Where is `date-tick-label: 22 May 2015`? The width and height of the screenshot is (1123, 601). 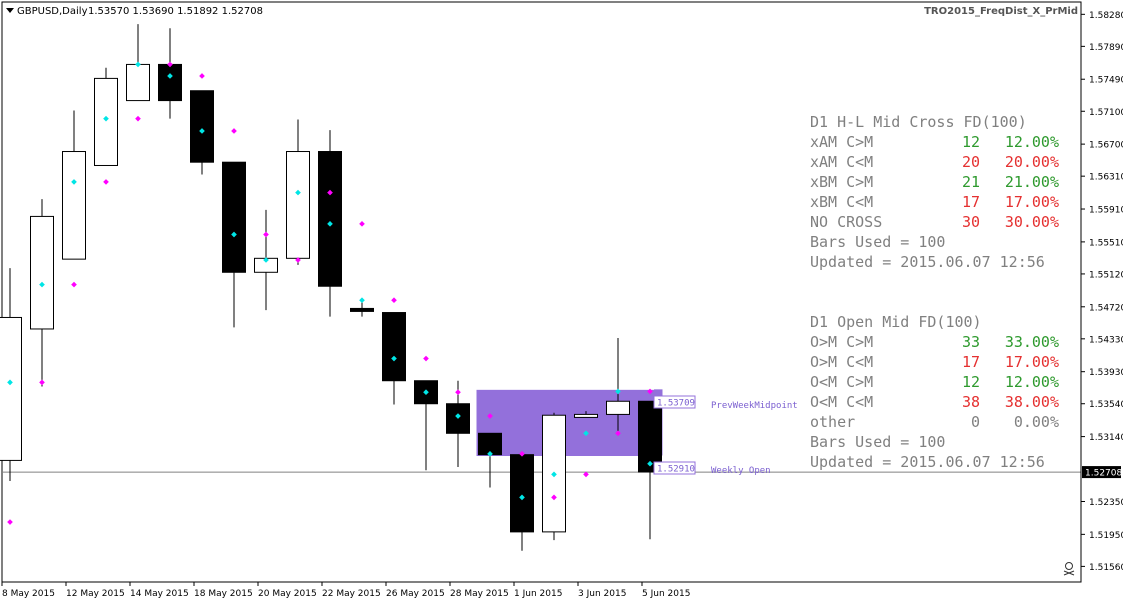
date-tick-label: 22 May 2015 is located at coordinates (351, 594).